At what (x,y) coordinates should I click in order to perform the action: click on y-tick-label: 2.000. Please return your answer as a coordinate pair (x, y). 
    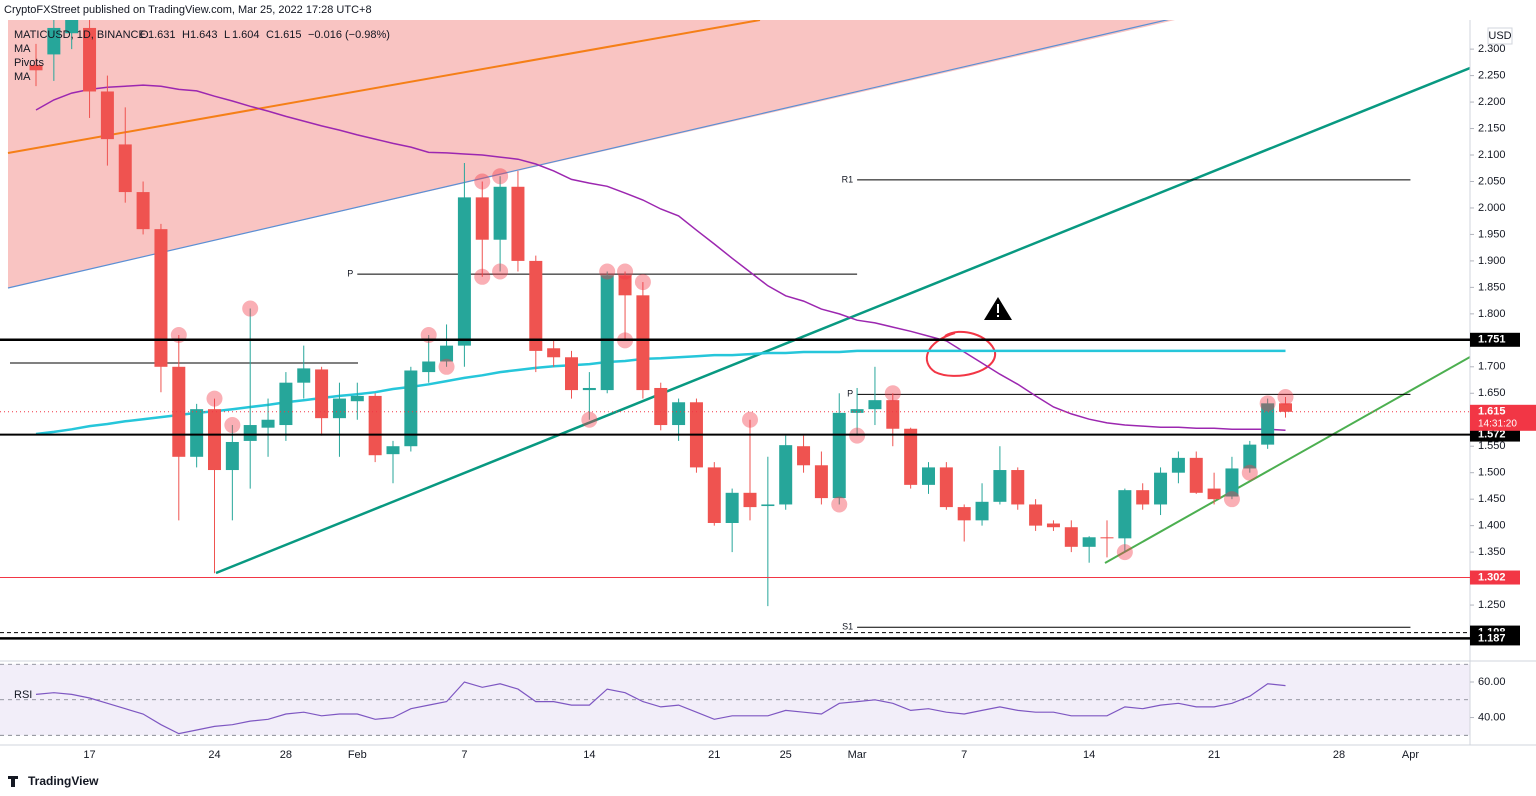
    Looking at the image, I should click on (1492, 208).